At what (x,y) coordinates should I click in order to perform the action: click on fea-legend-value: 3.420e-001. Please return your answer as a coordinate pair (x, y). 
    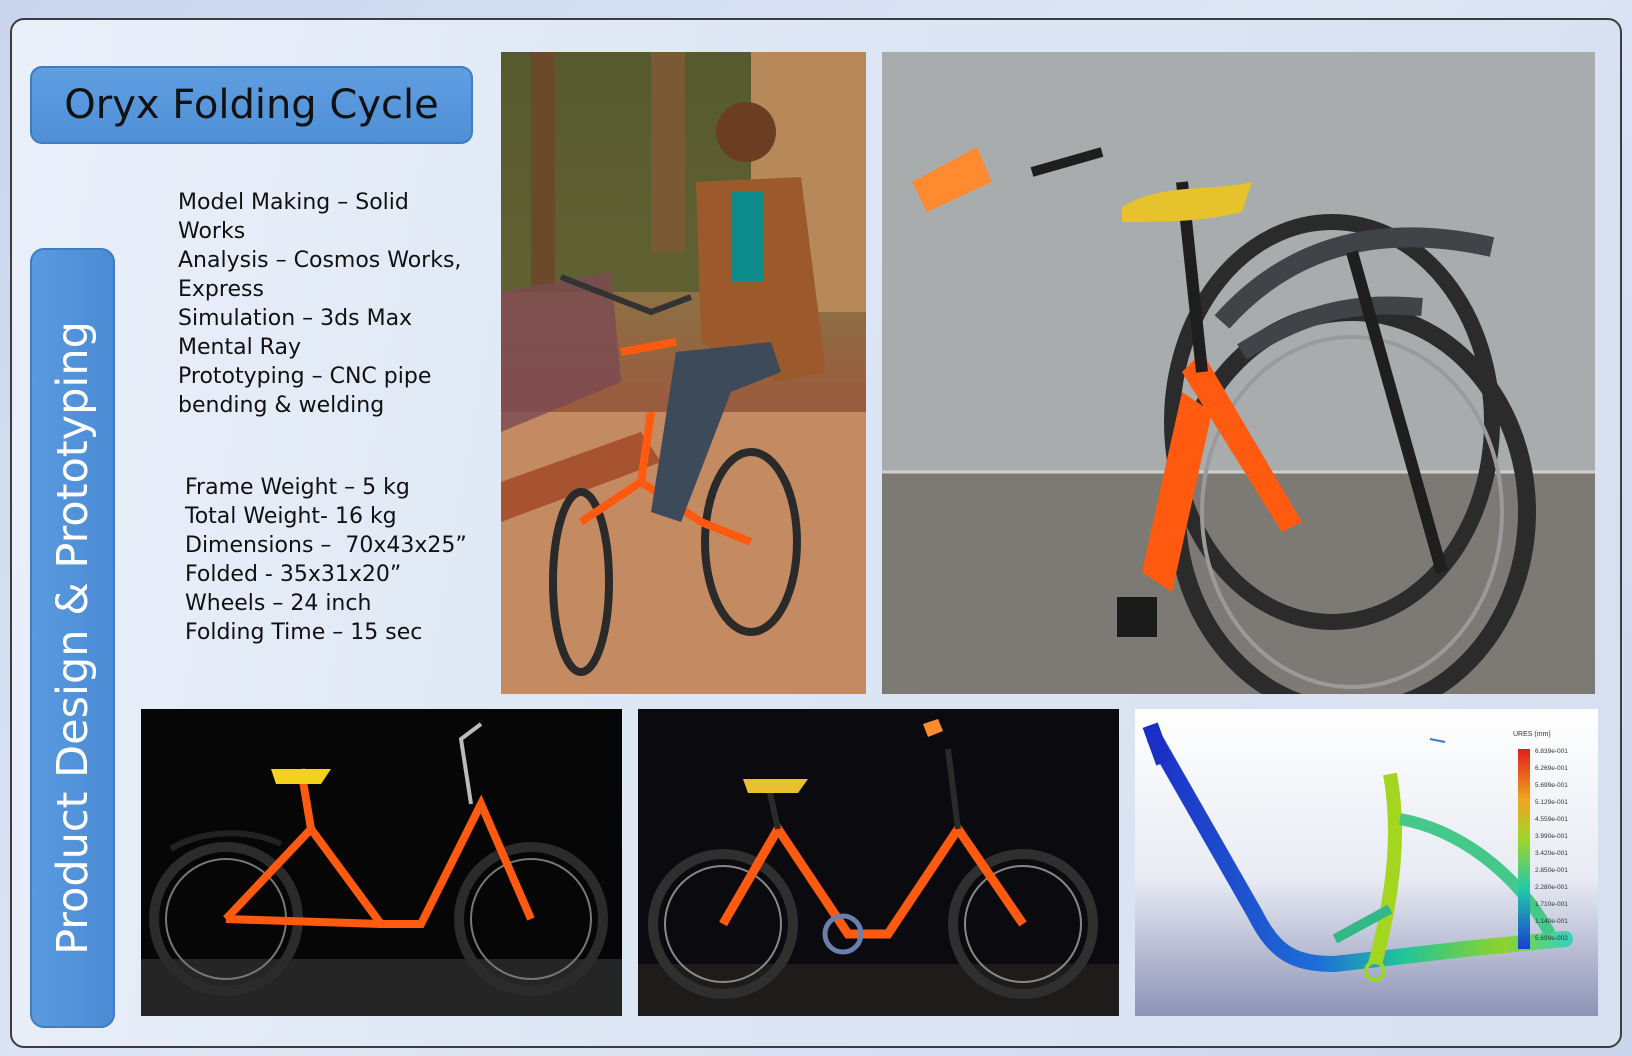
    Looking at the image, I should click on (1551, 853).